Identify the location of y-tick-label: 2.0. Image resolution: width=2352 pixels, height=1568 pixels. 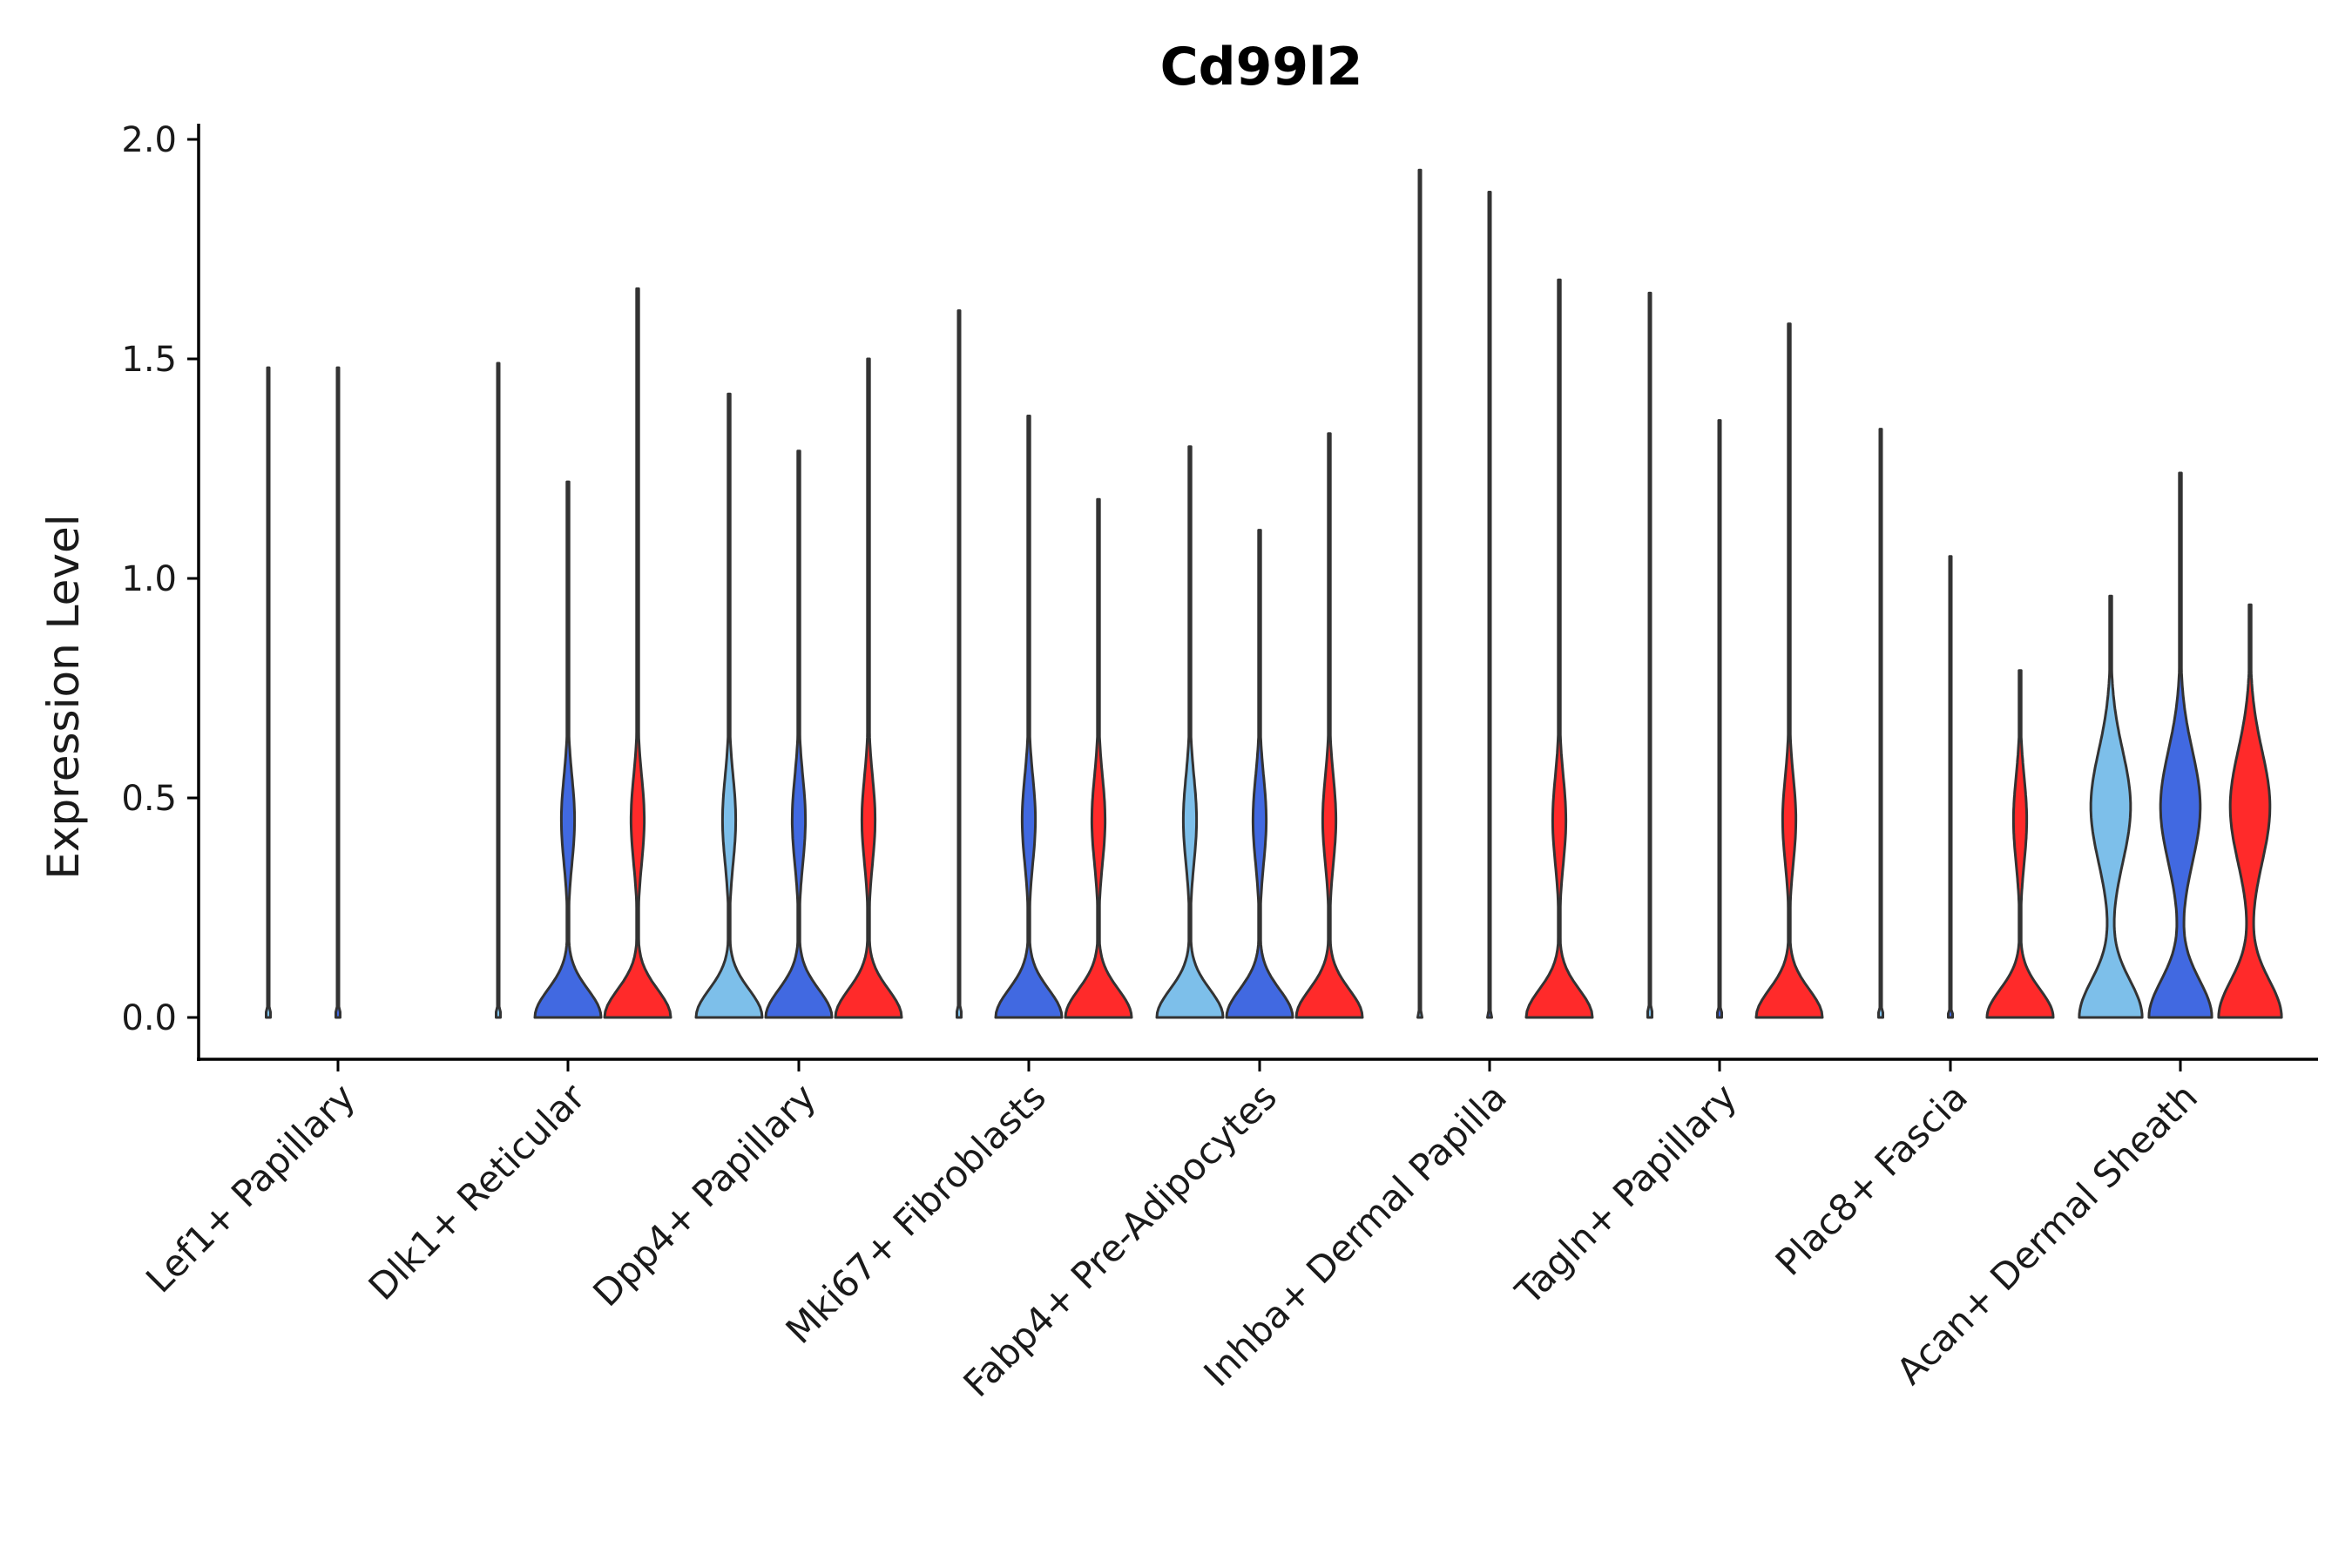
(149, 140).